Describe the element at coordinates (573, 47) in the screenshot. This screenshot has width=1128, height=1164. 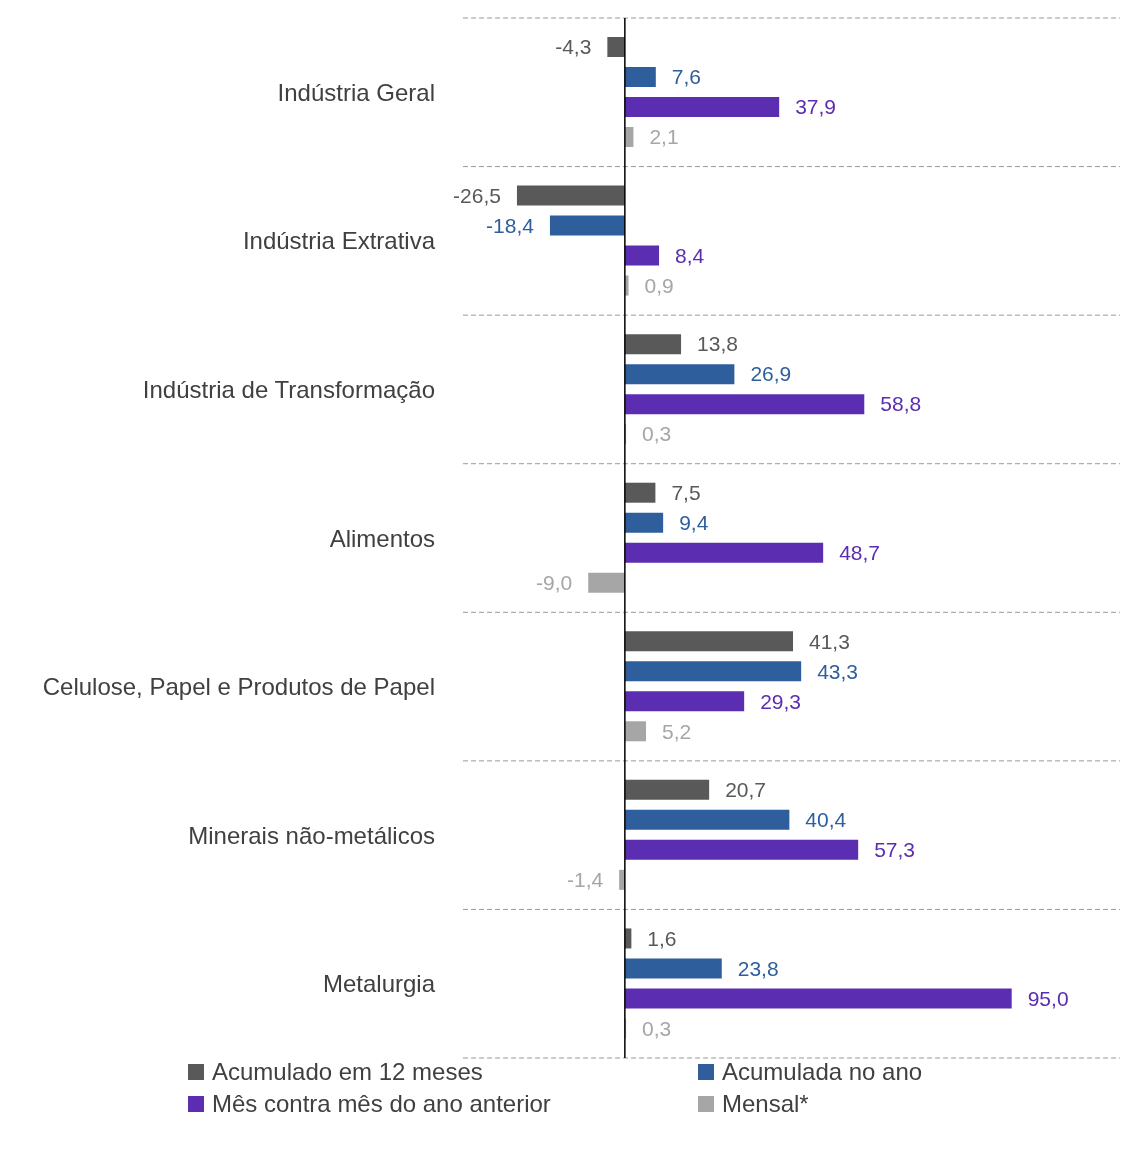
I see `data-label: -4,3` at that location.